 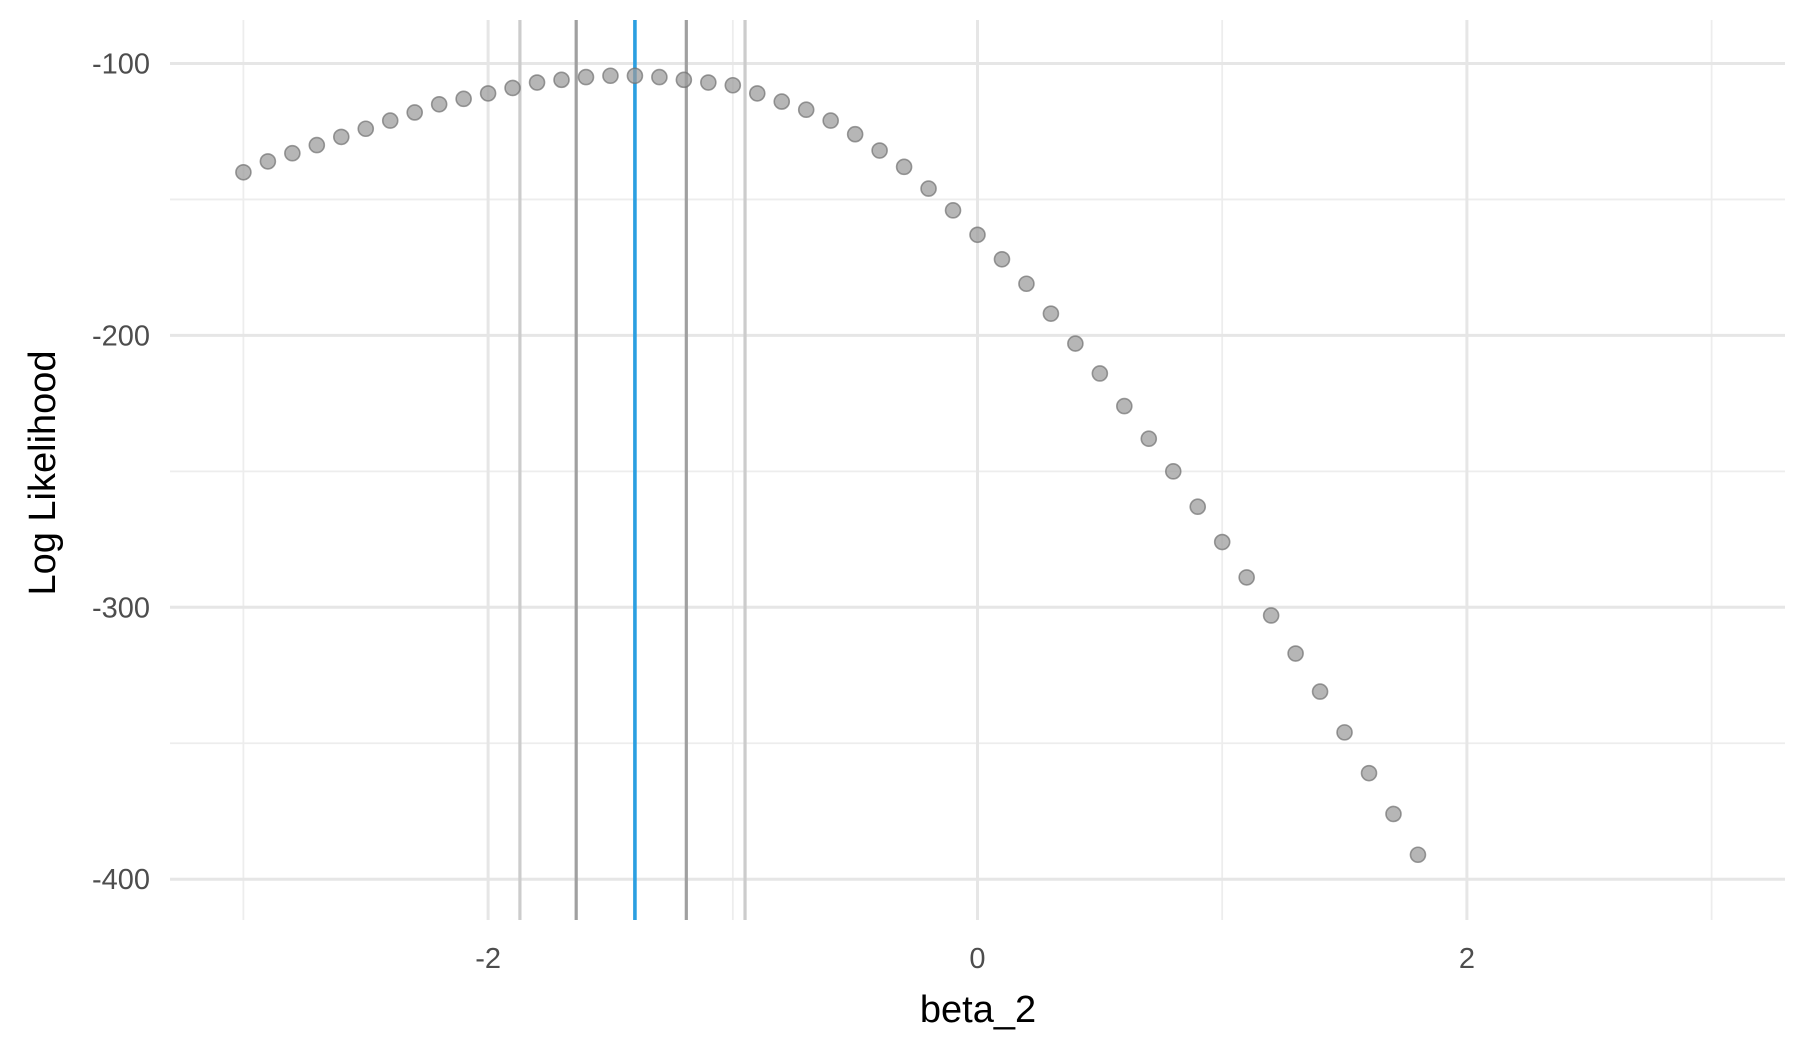 What do you see at coordinates (121, 473) in the screenshot?
I see `y-axis-tick-labels: -100 -200 -300 -400` at bounding box center [121, 473].